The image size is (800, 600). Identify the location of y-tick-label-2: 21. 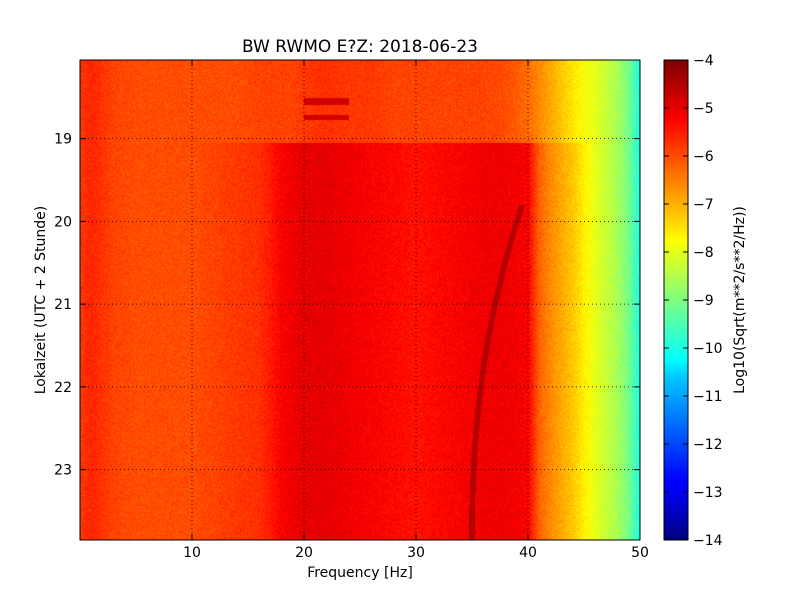
(63, 305).